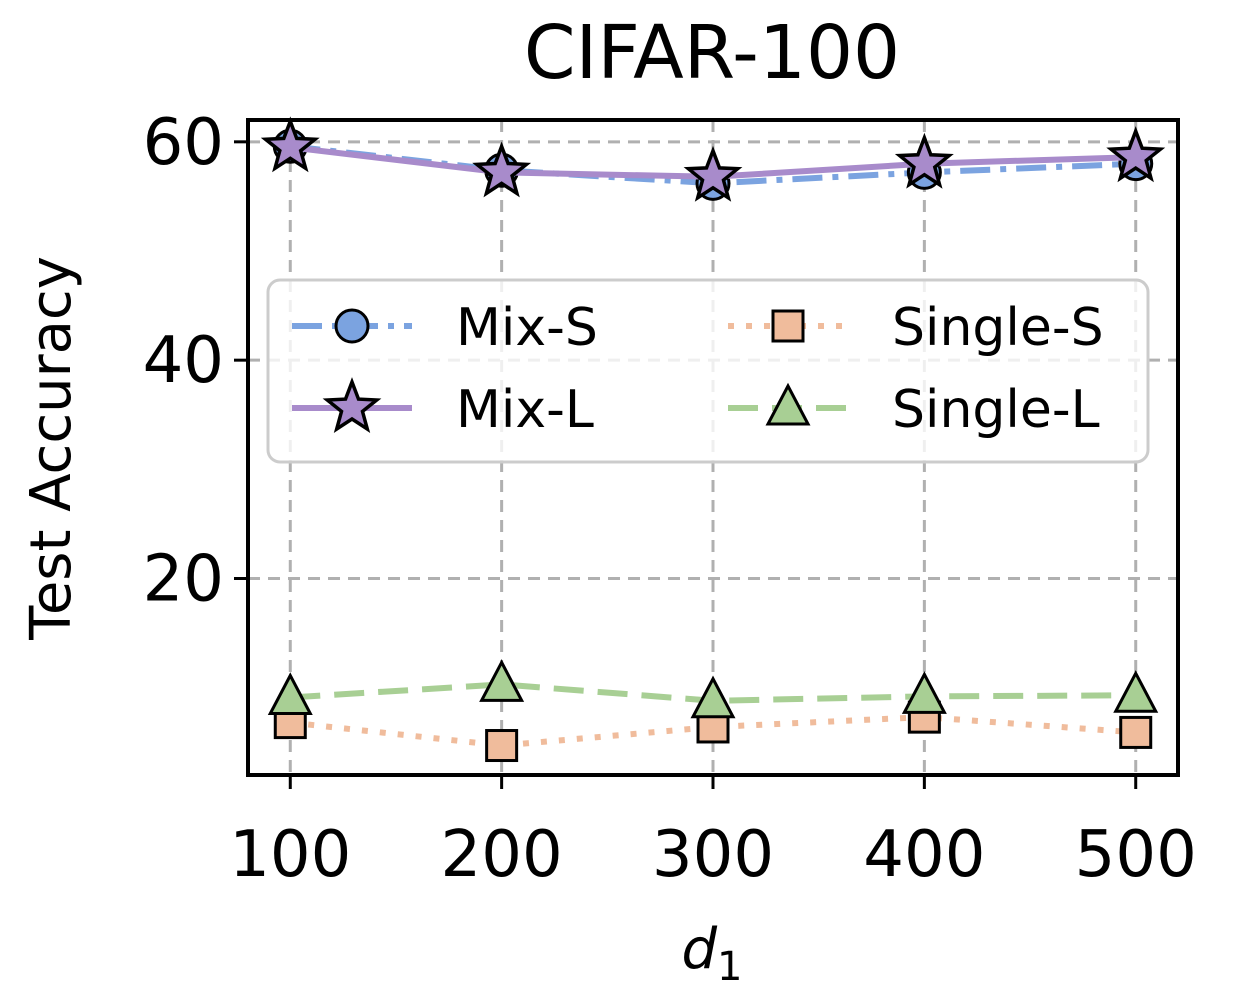 This screenshot has width=1246, height=997. Describe the element at coordinates (445, 328) in the screenshot. I see `legend-item-mix-s: Mix-S` at that location.